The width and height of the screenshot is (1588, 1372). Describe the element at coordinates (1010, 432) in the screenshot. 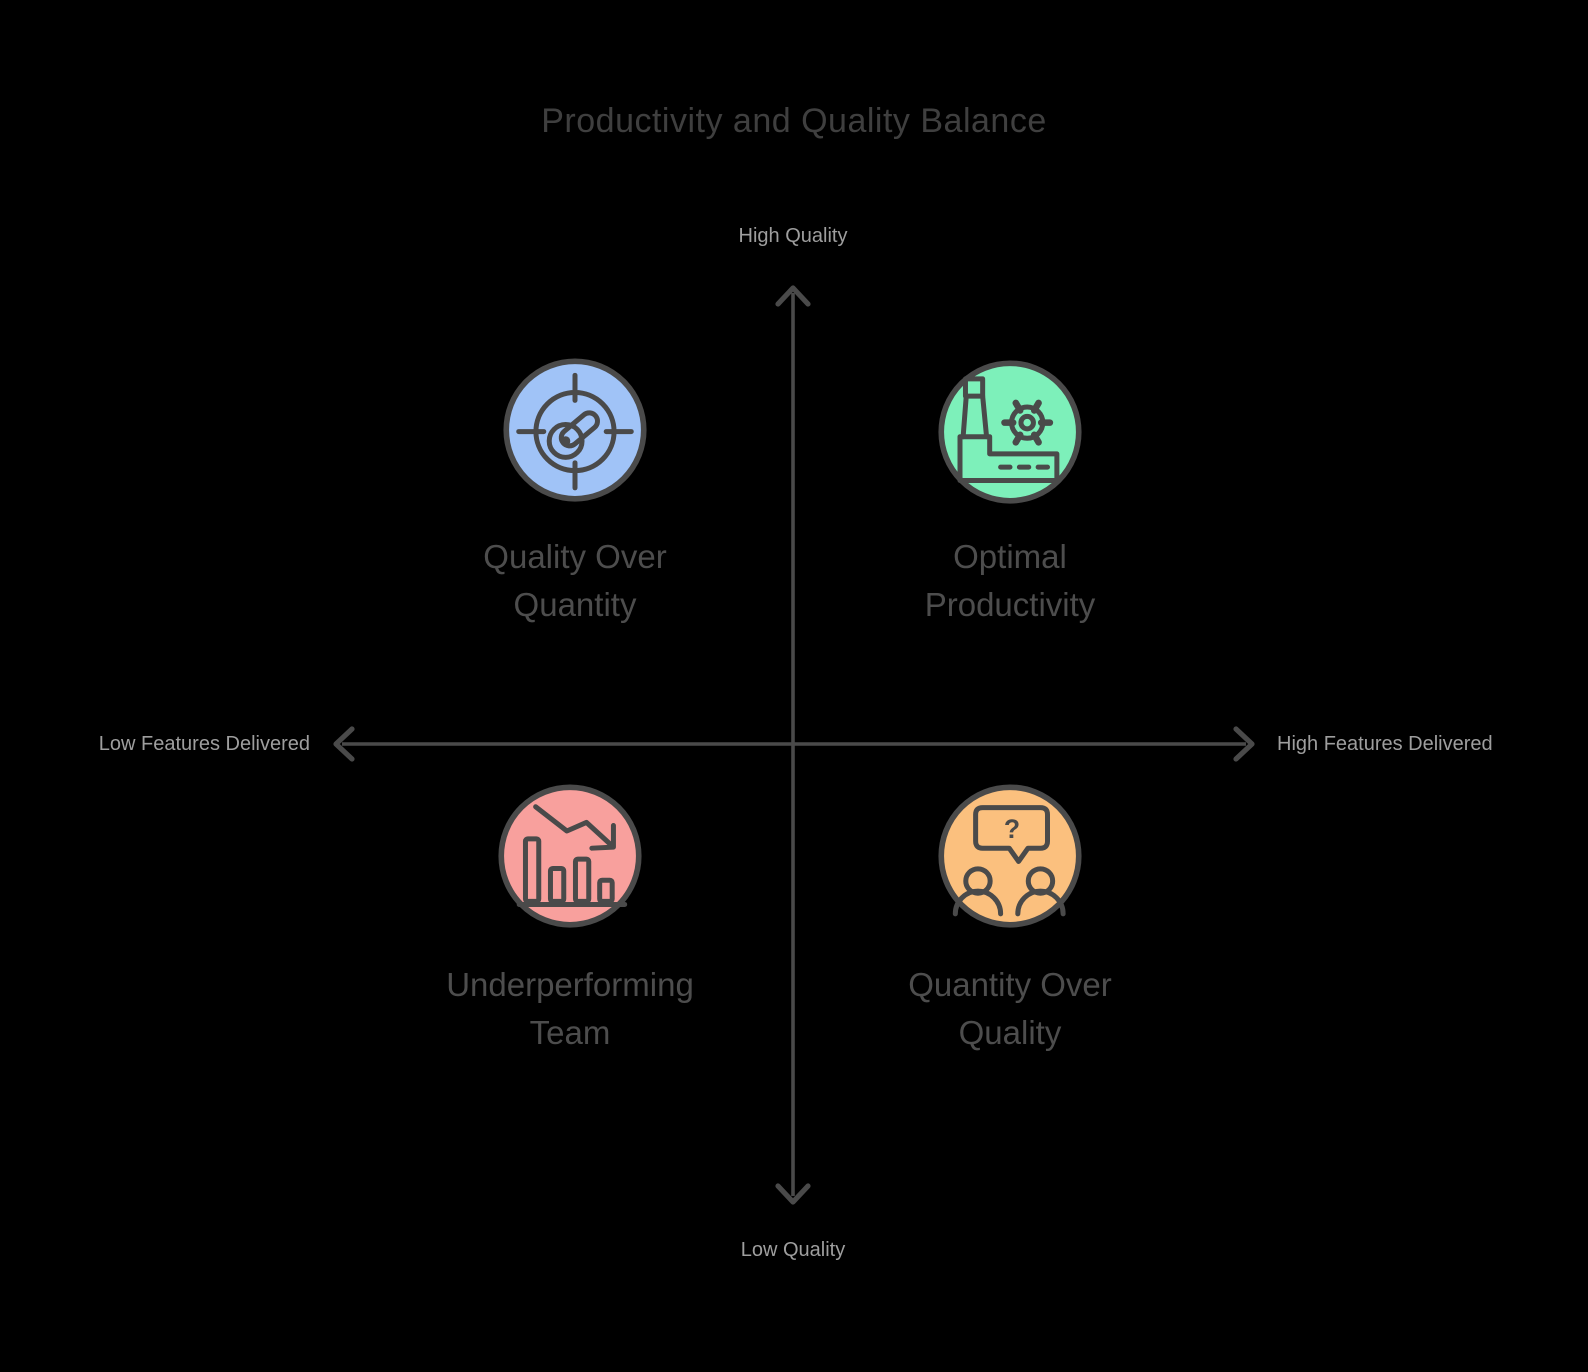

I see `factory-gear-icon` at that location.